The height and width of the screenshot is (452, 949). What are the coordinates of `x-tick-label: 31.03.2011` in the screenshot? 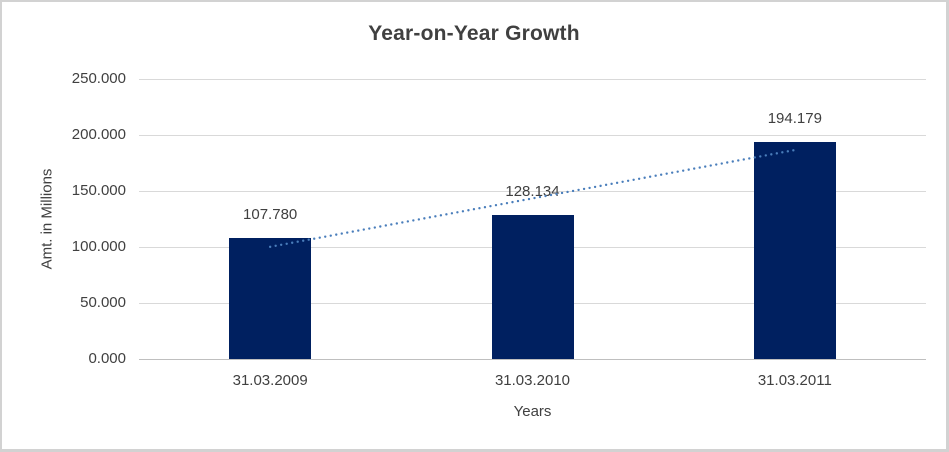 It's located at (794, 380).